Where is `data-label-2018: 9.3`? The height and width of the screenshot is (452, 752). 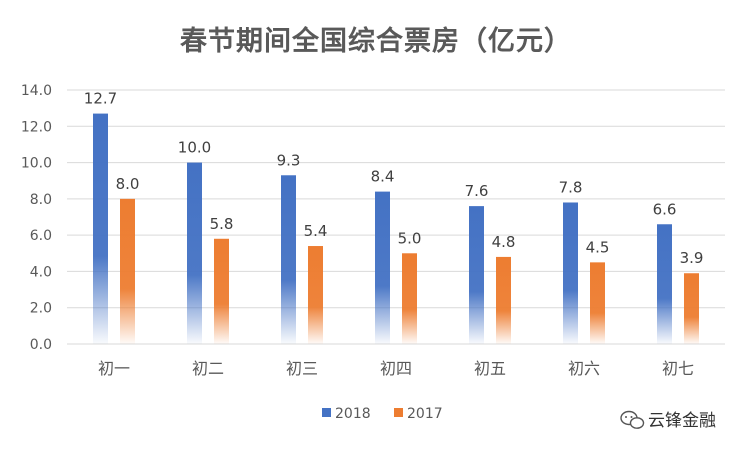 data-label-2018: 9.3 is located at coordinates (289, 160).